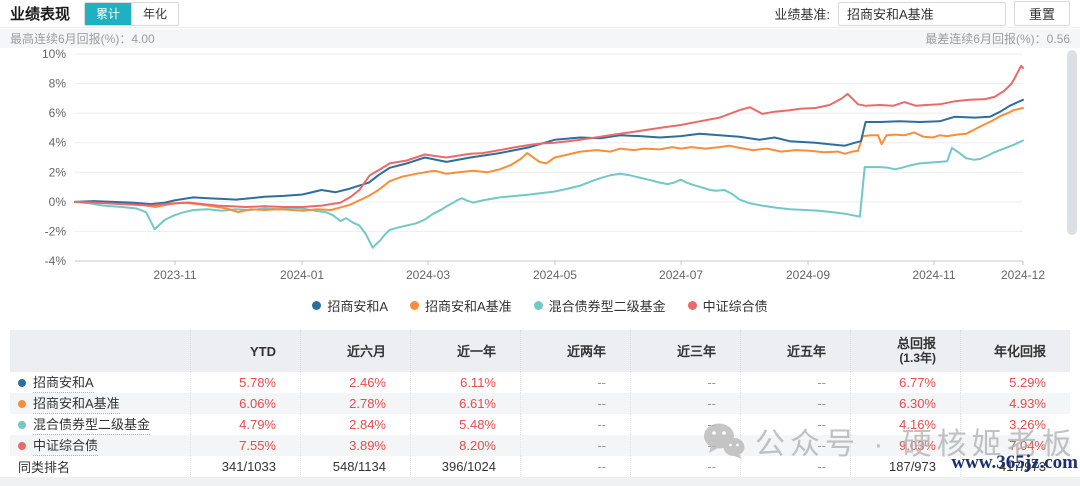 The width and height of the screenshot is (1080, 486). Describe the element at coordinates (465, 466) in the screenshot. I see `table-value-cell: 396/1024` at that location.